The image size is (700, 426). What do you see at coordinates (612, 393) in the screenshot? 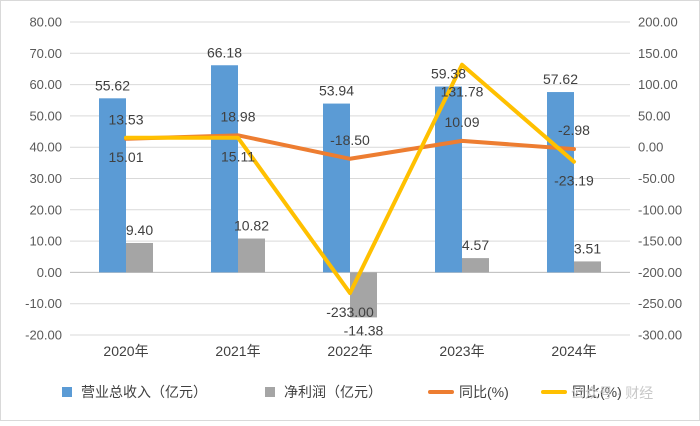
I see `watermark-text: 公众号 · 财经` at bounding box center [612, 393].